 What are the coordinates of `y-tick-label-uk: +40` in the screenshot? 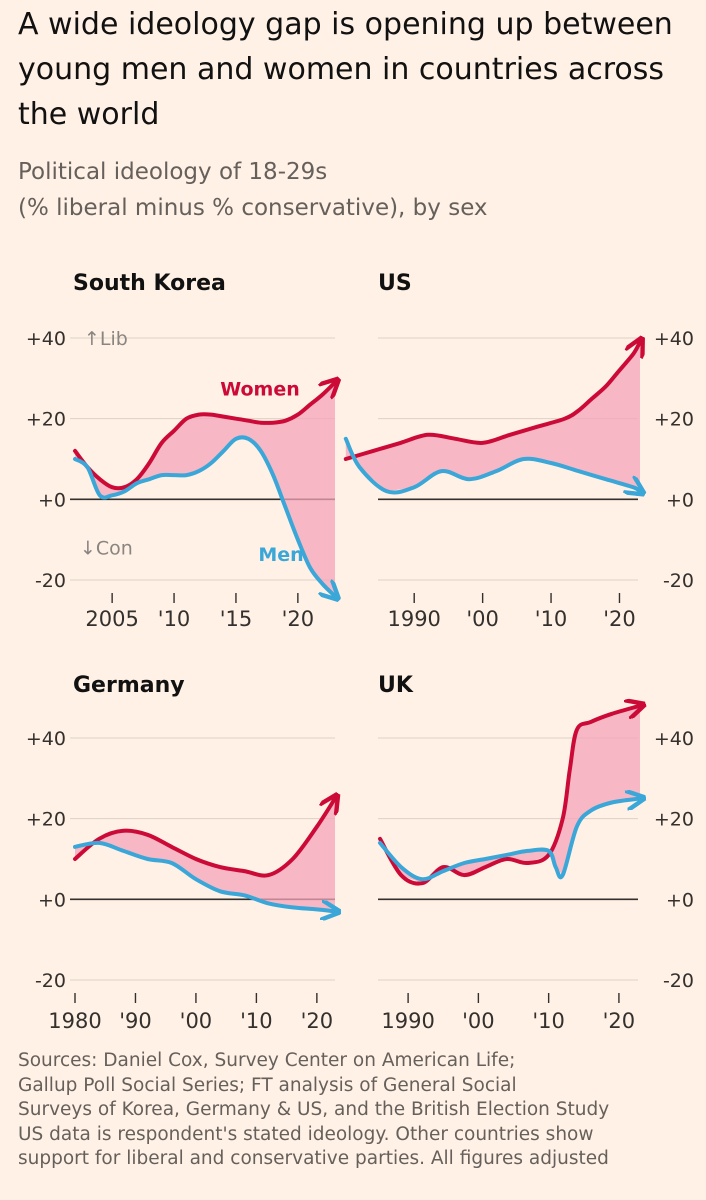 It's located at (674, 739).